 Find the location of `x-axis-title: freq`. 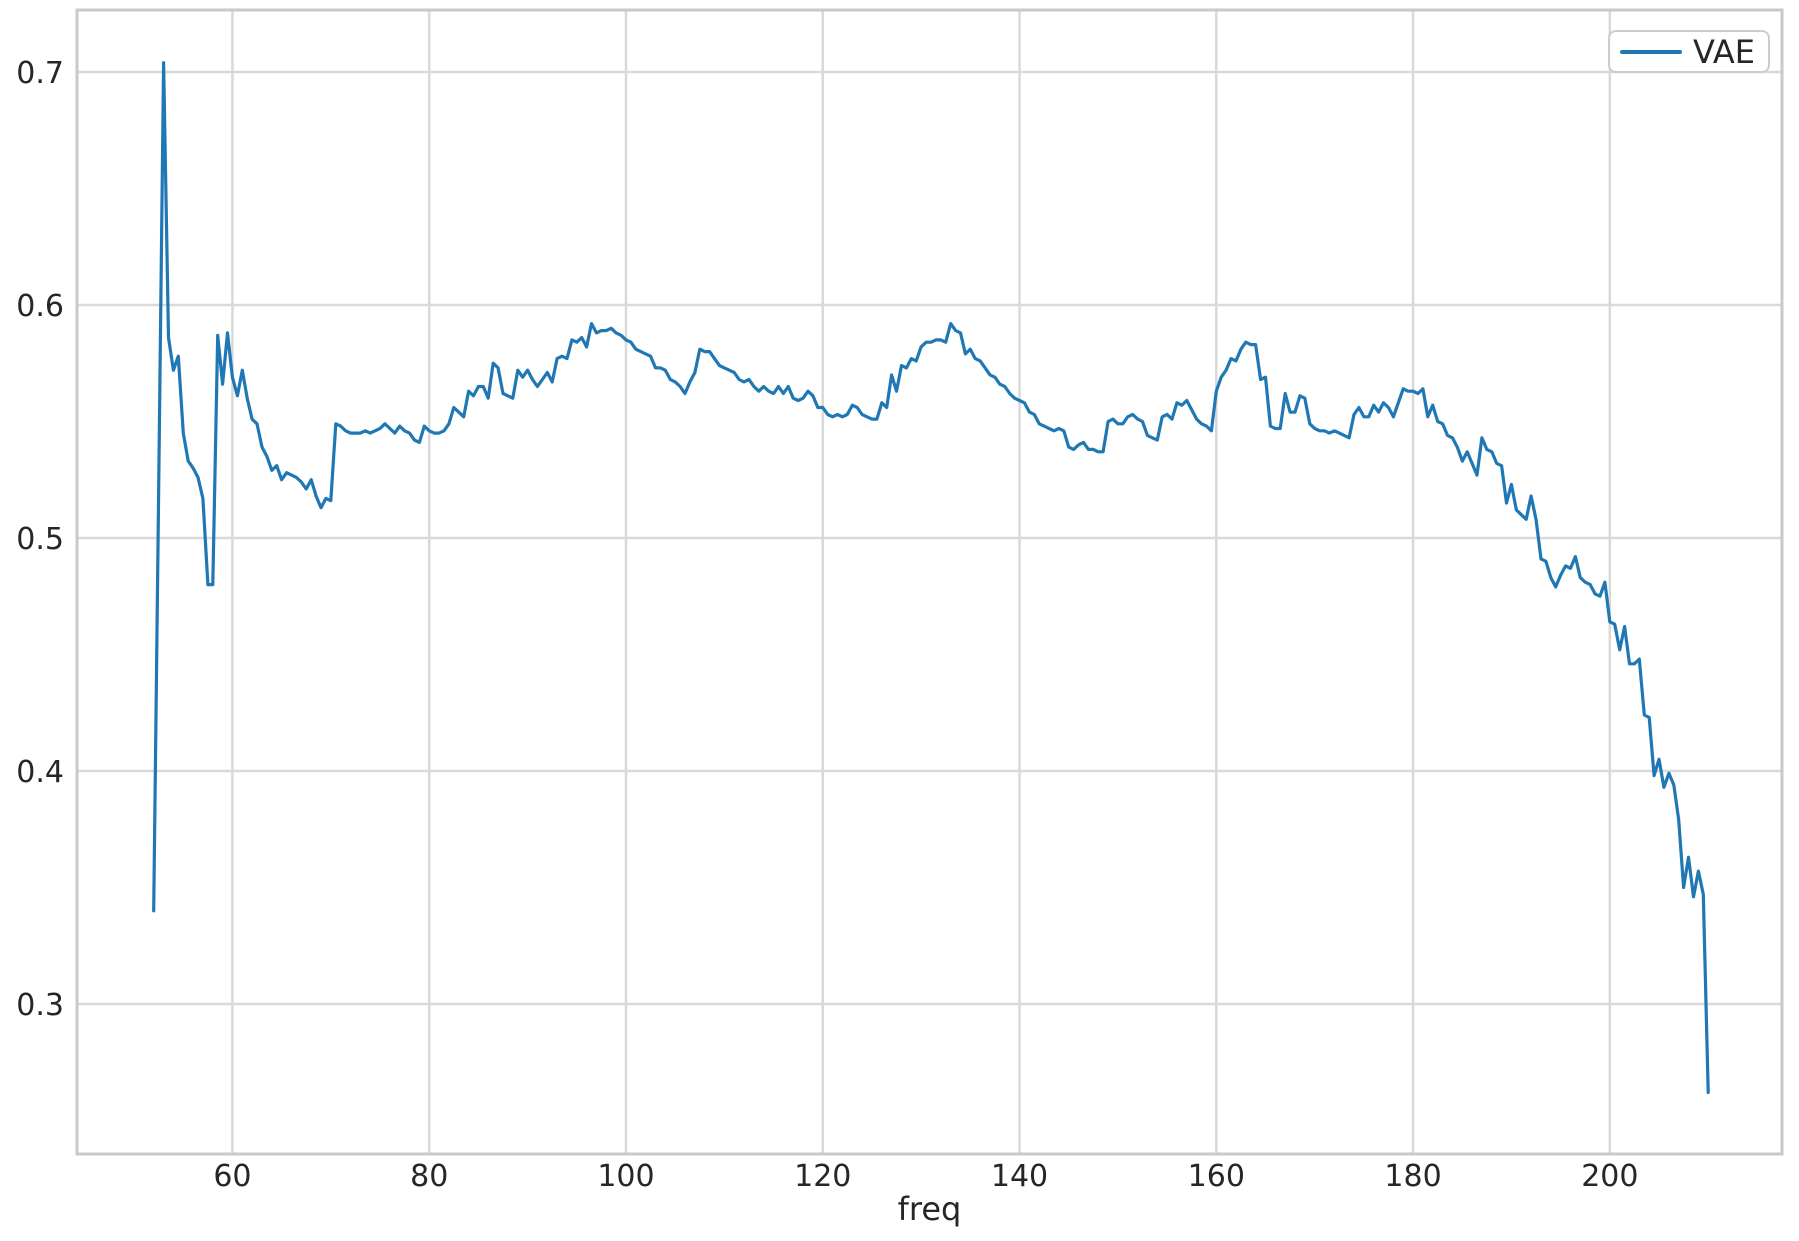

x-axis-title: freq is located at coordinates (929, 1209).